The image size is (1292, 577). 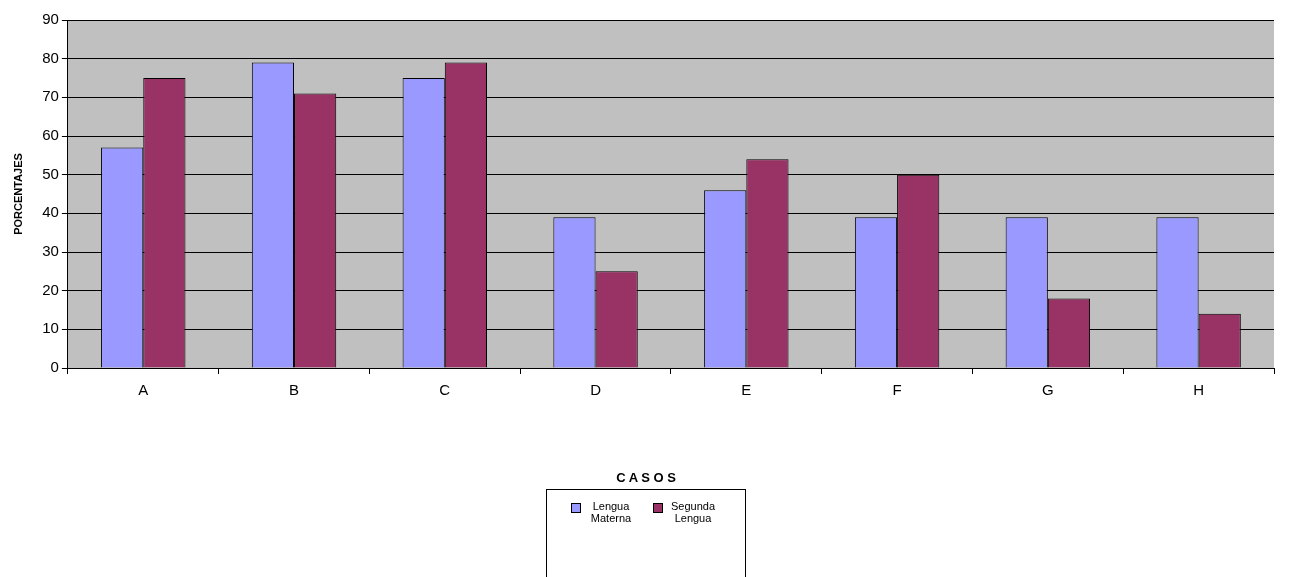 What do you see at coordinates (50, 96) in the screenshot?
I see `y-tick-label: 70` at bounding box center [50, 96].